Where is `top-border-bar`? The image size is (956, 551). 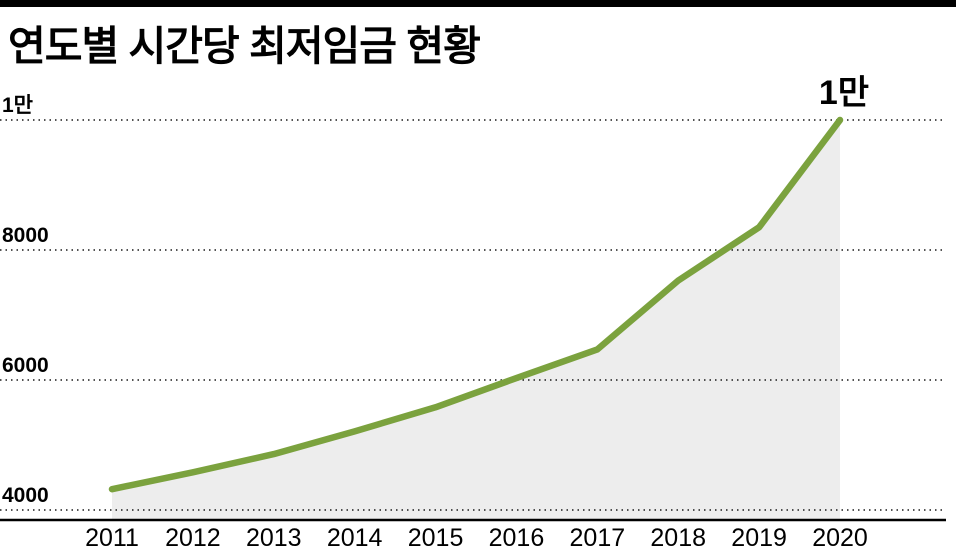
top-border-bar is located at coordinates (478, 3).